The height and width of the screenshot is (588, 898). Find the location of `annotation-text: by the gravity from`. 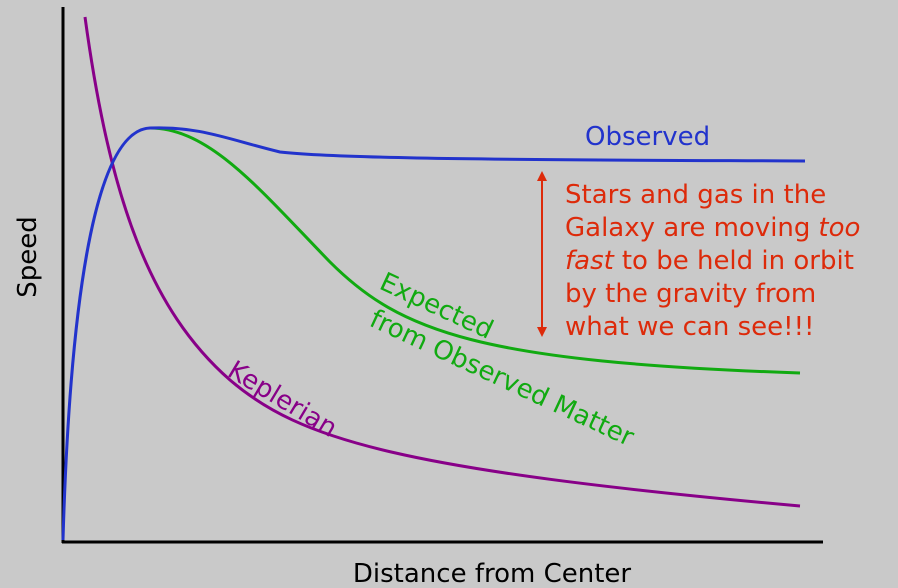

annotation-text: by the gravity from is located at coordinates (690, 294).